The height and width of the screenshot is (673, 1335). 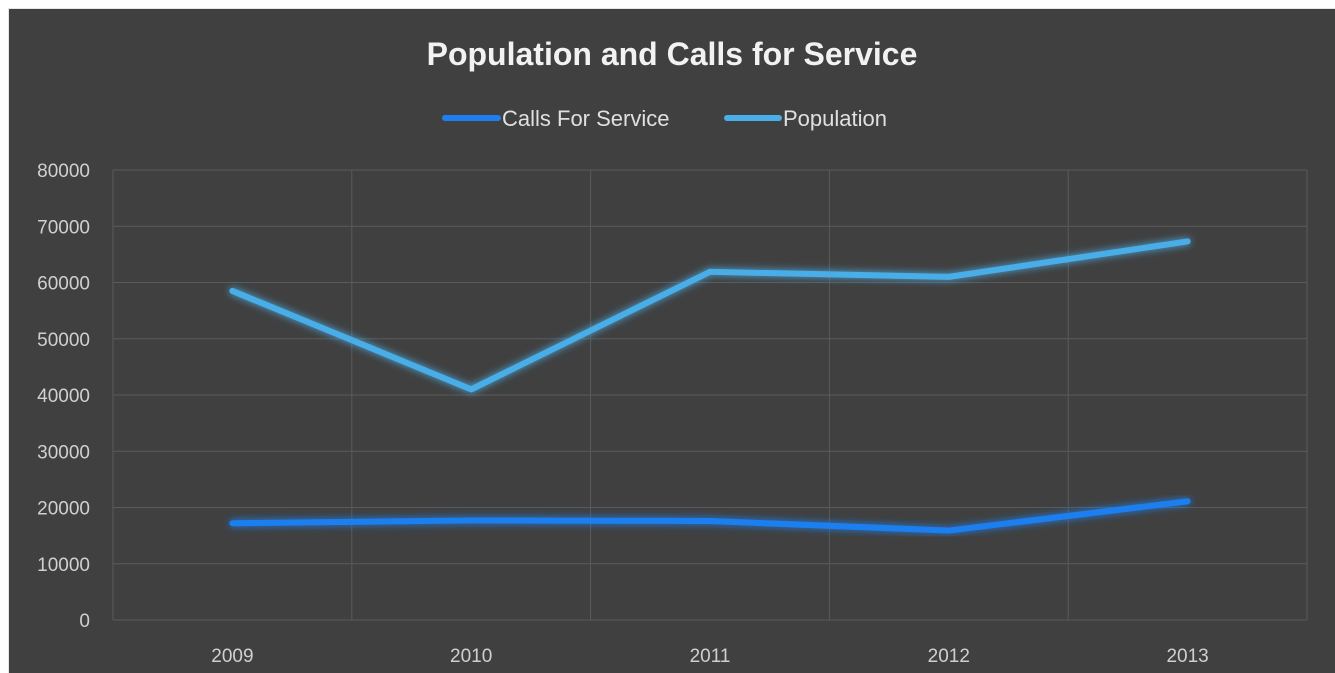 I want to click on x-tick-label: 2011, so click(x=710, y=656).